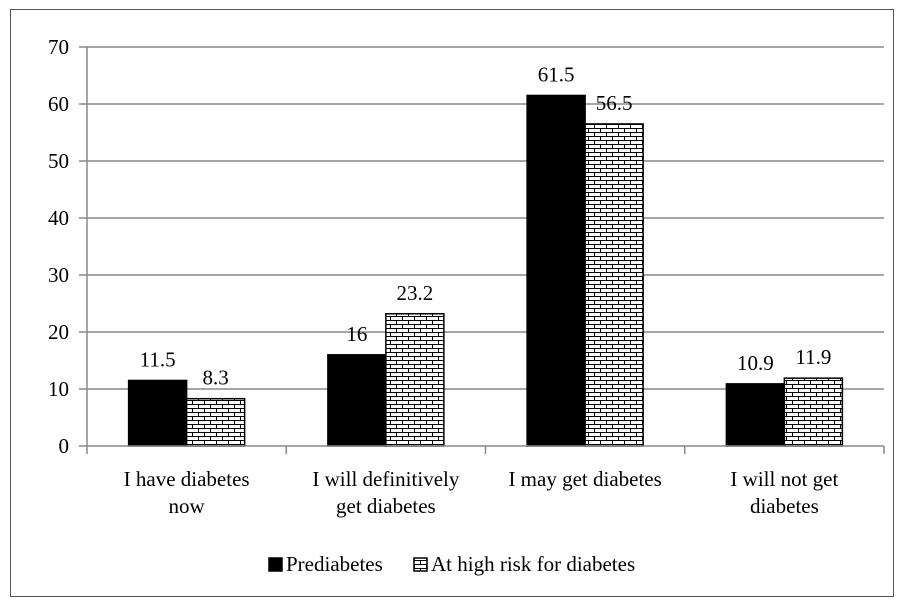 The image size is (904, 607). Describe the element at coordinates (533, 564) in the screenshot. I see `legend-label: At high risk for diabetes` at that location.